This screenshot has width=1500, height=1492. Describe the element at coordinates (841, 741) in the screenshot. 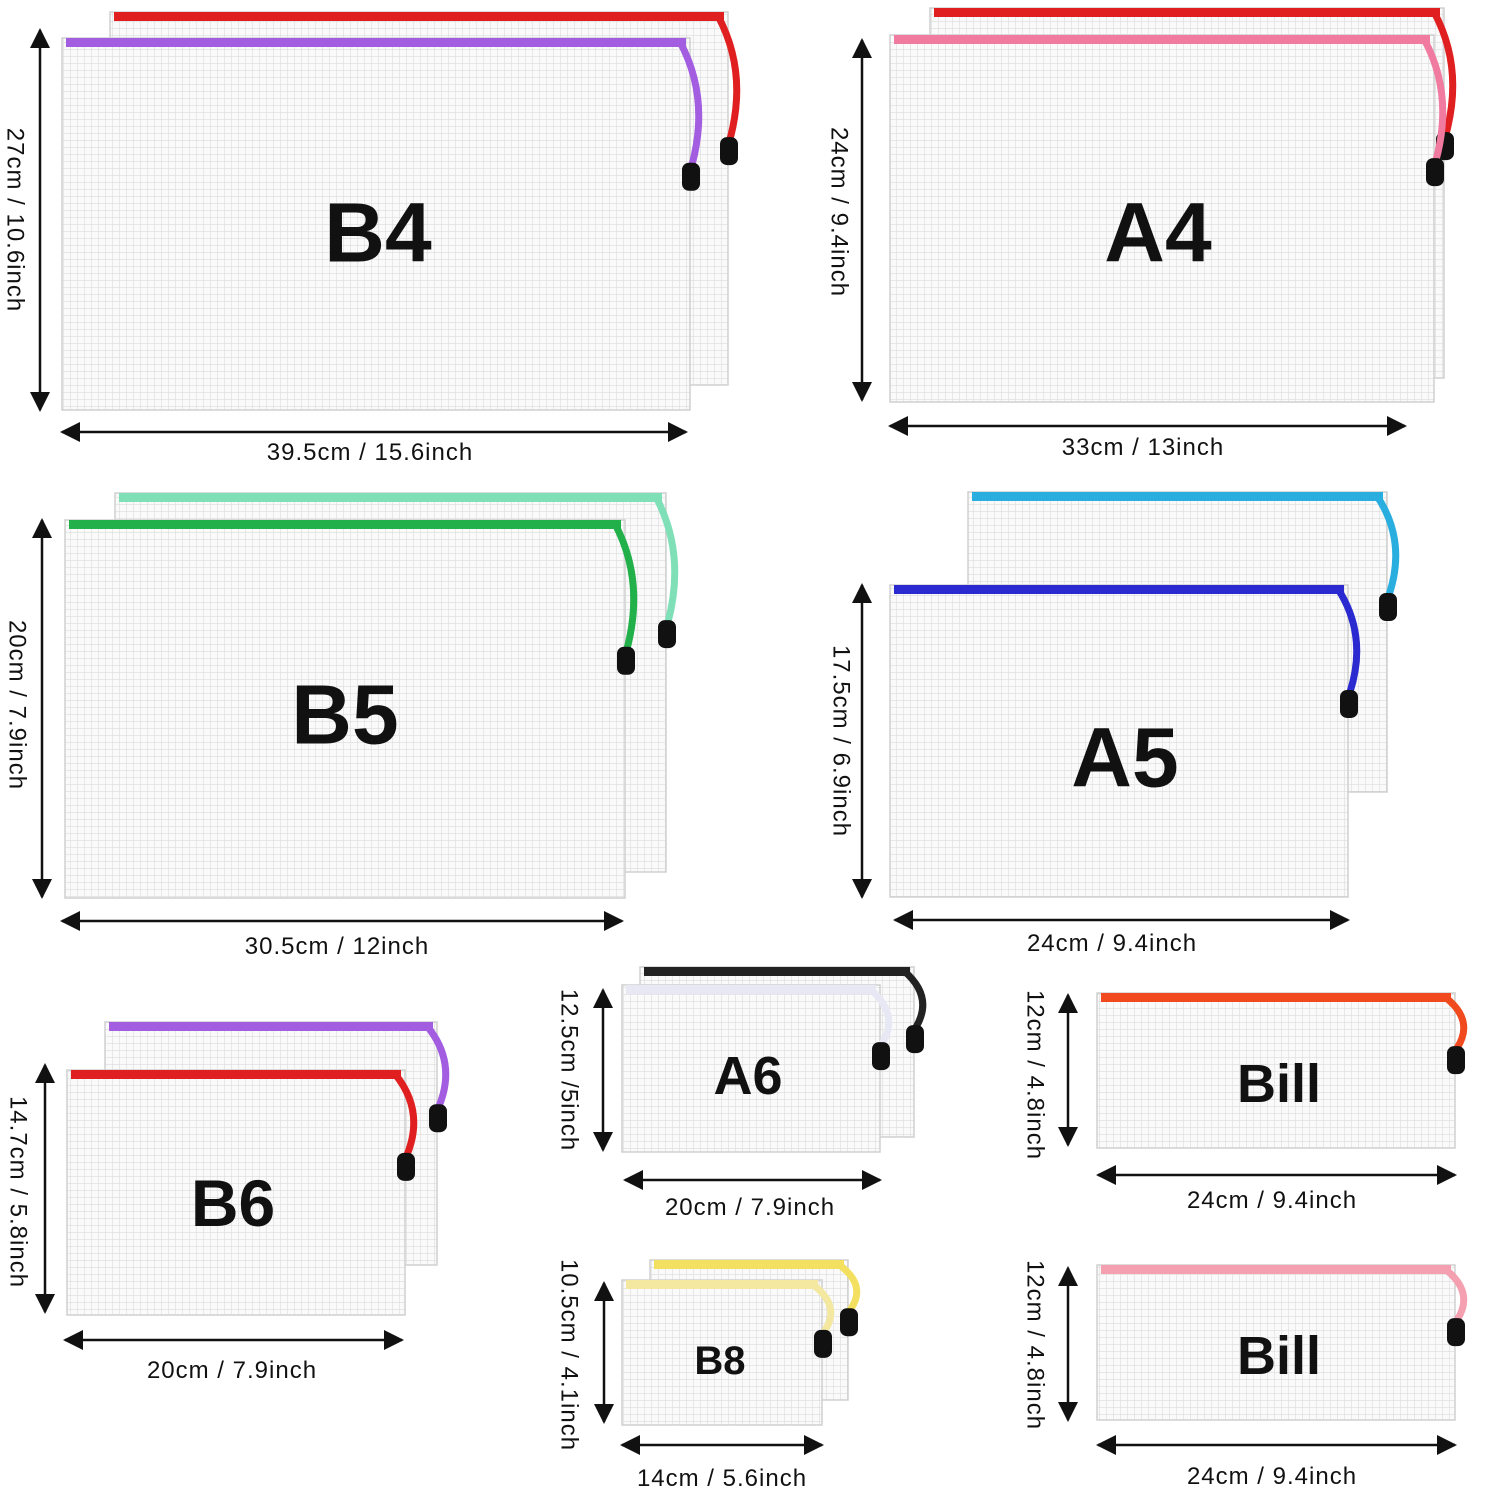

I see `height-text: 17.5cm / 6.9inch` at that location.